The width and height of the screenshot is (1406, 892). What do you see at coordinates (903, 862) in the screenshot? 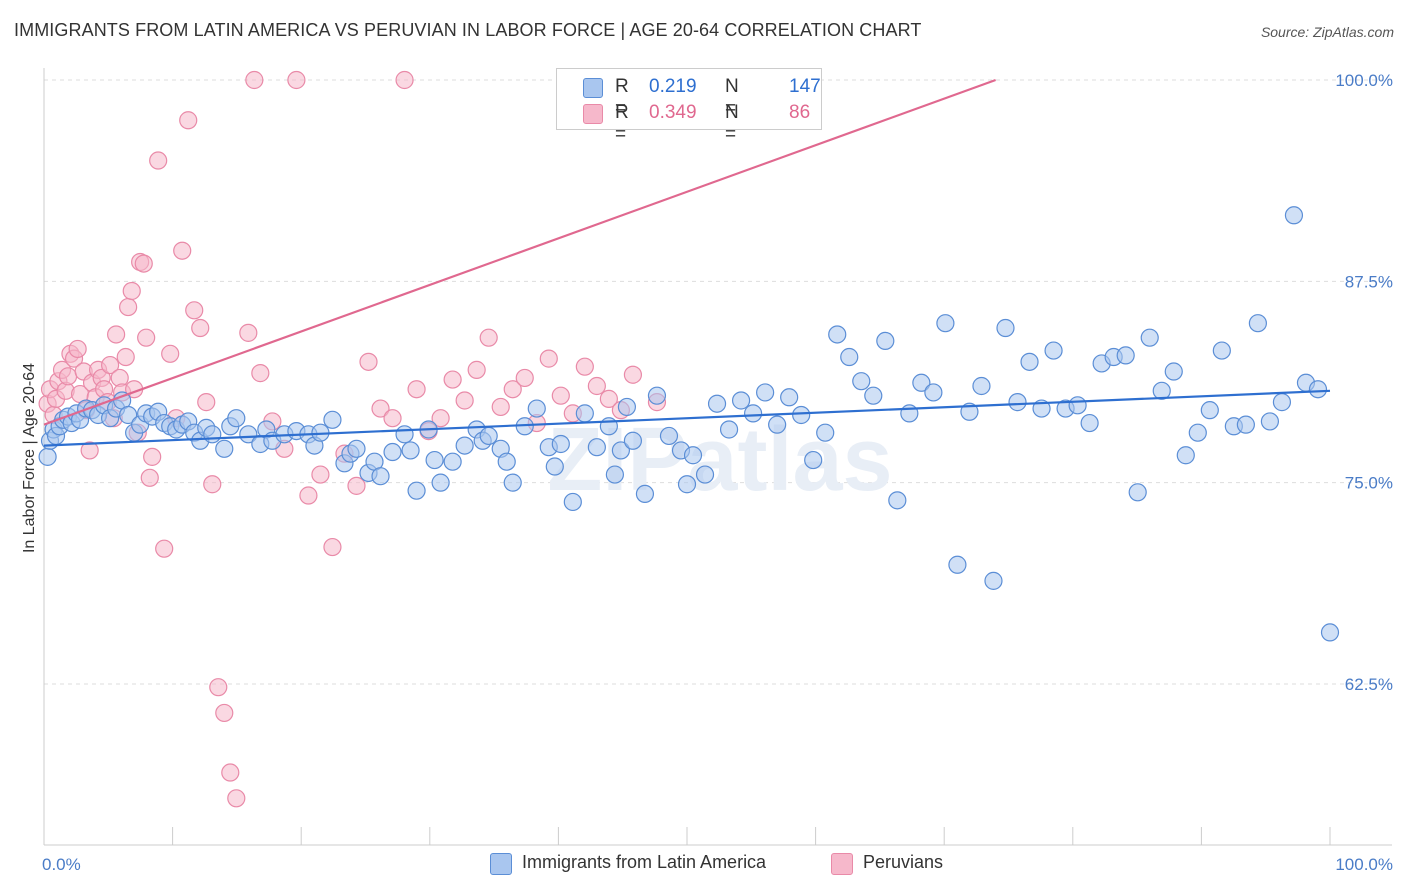
I see `legend-label: Peruvians` at bounding box center [903, 862].